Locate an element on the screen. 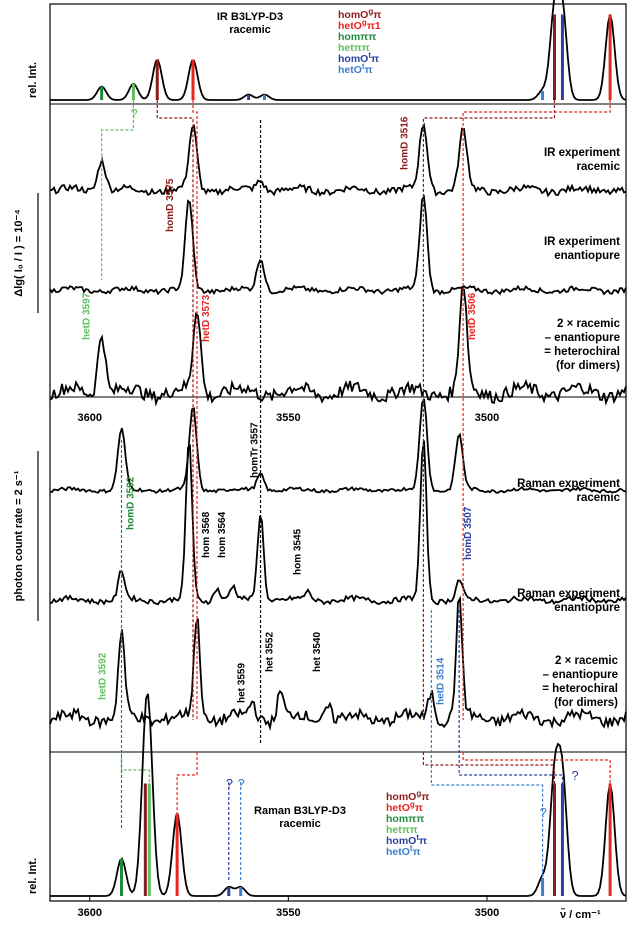  peak-annotation: het 3552 is located at coordinates (269, 652).